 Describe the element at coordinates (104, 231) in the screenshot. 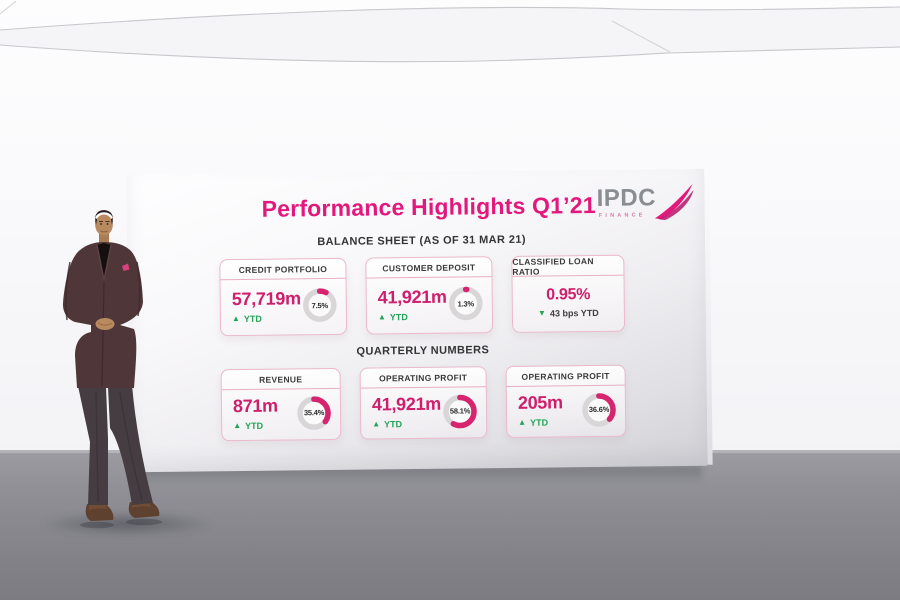

I see `mouth` at that location.